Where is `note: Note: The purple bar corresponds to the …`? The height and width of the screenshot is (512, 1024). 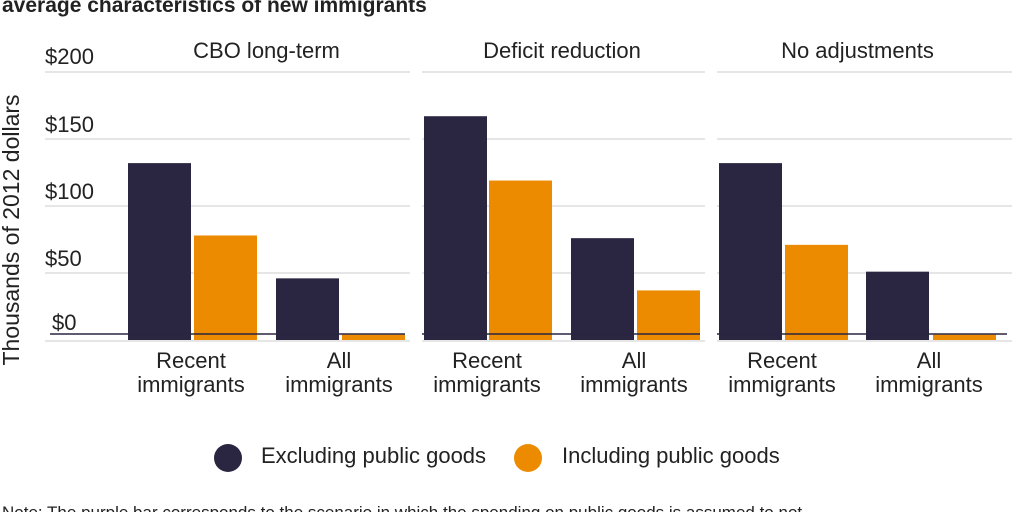 note: Note: The purple bar corresponds to the … is located at coordinates (402, 507).